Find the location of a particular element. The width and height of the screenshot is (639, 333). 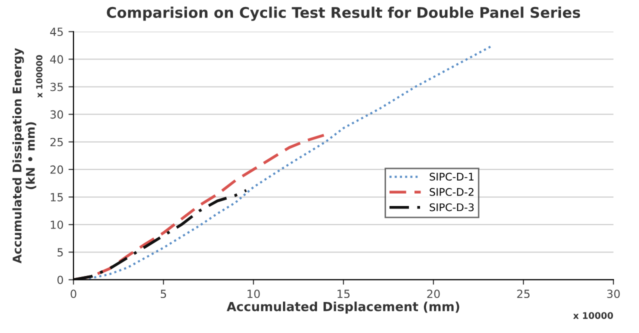

legend-label: SIPC-D-2 is located at coordinates (452, 192).